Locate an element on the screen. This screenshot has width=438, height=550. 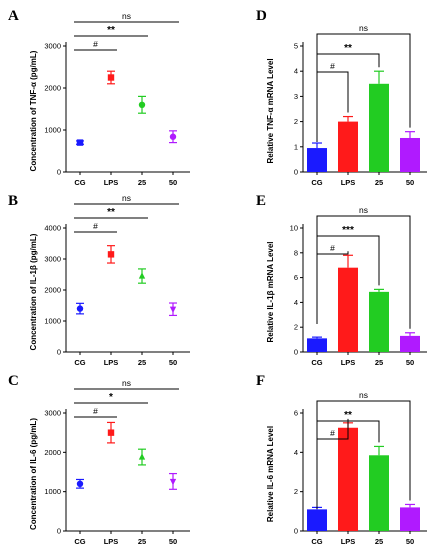
y-tick-label-b-4: 4000 is located at coordinates (52, 228).